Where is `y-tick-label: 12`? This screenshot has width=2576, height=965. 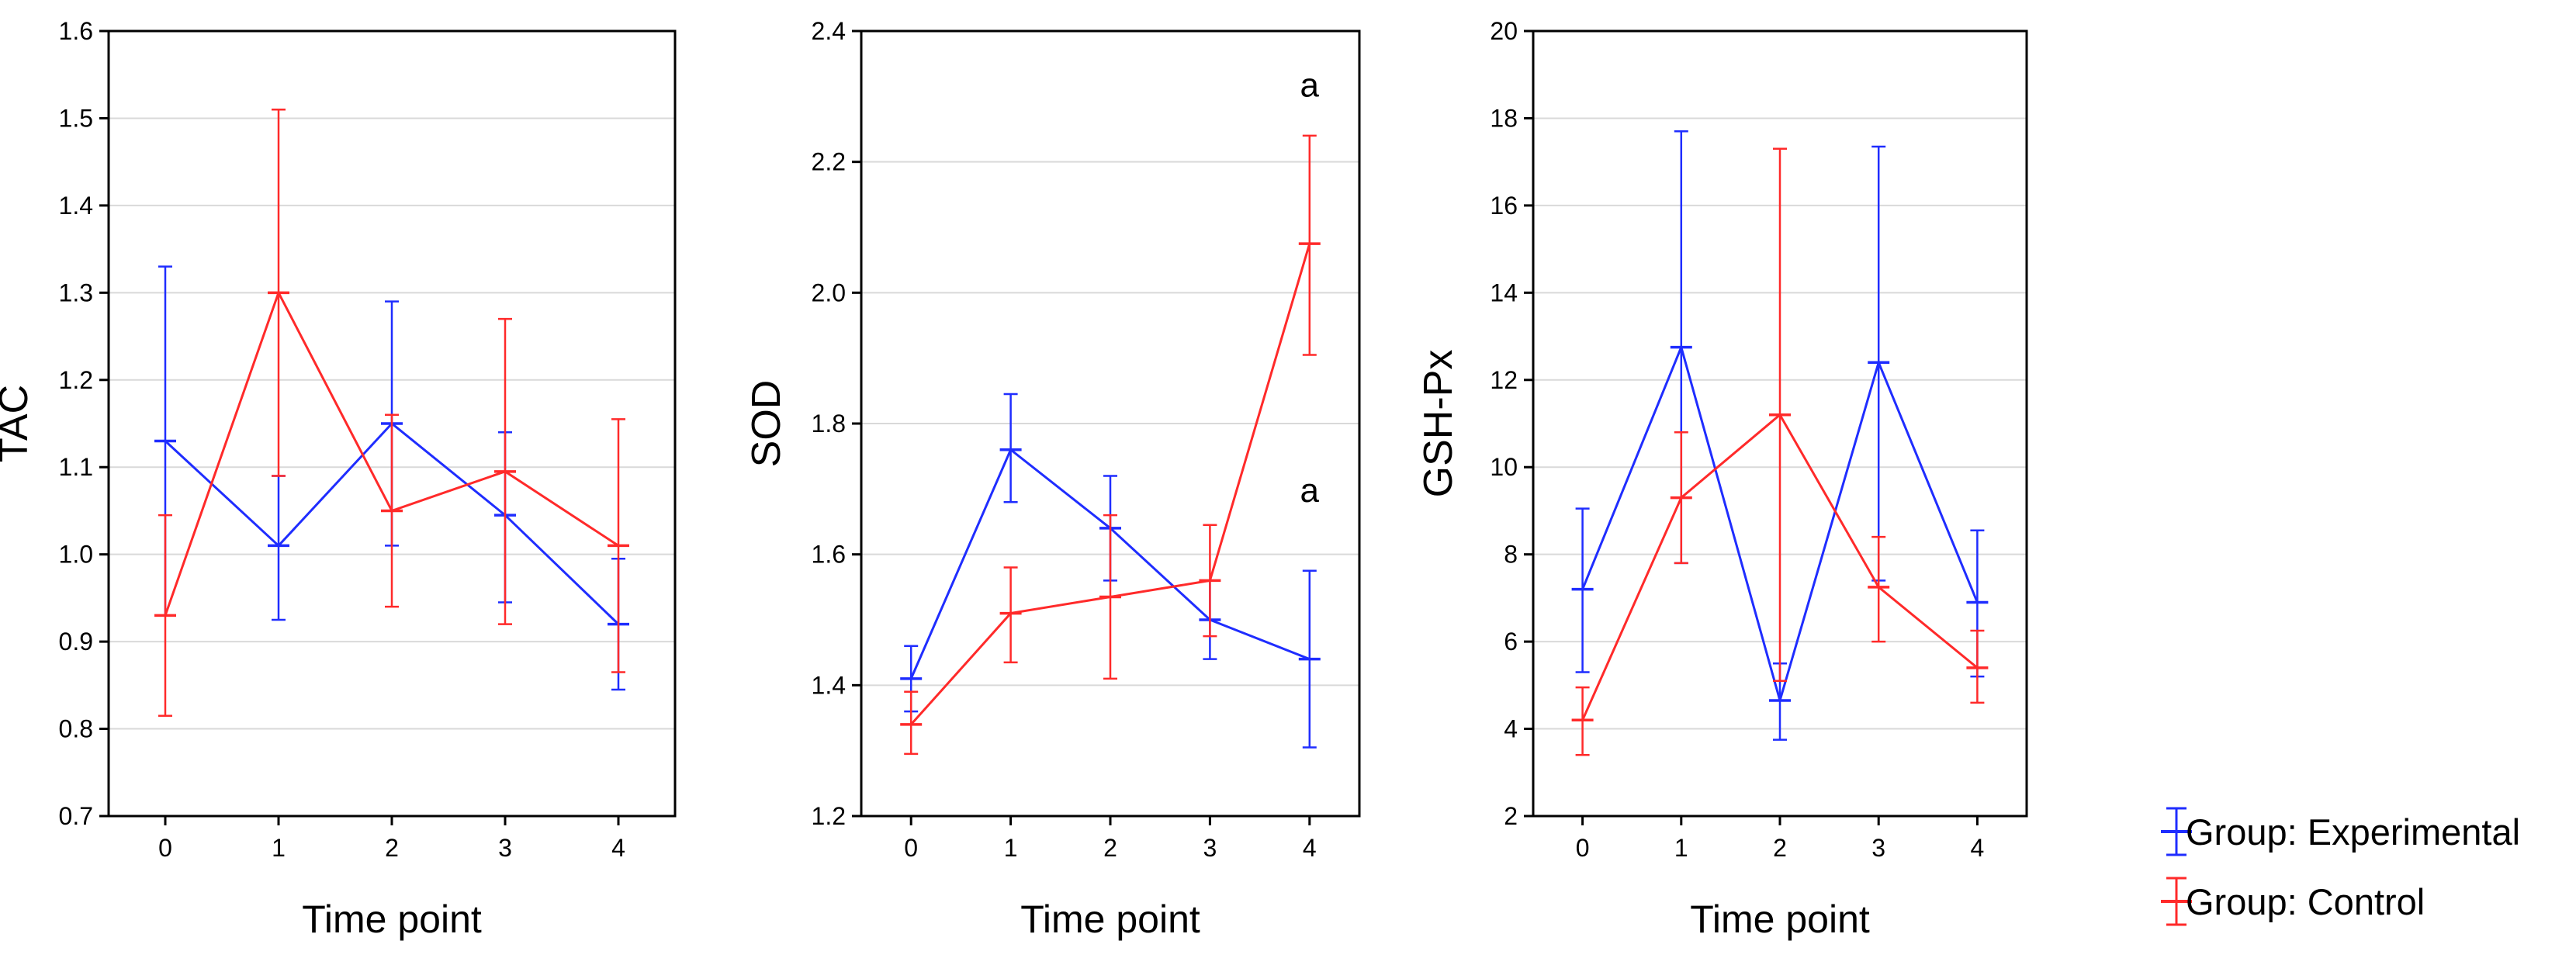
y-tick-label: 12 is located at coordinates (1504, 380).